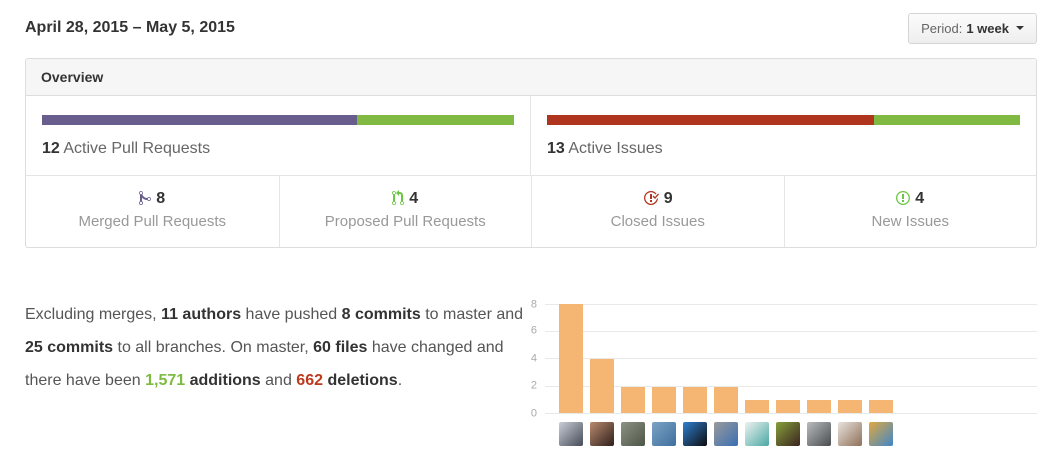 The height and width of the screenshot is (461, 1052). Describe the element at coordinates (651, 197) in the screenshot. I see `issue-closed-icon` at that location.